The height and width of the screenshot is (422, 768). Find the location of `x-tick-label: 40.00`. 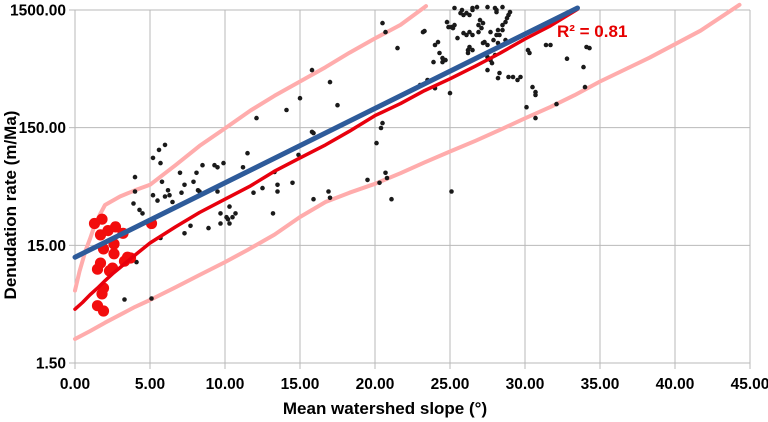

x-tick-label: 40.00 is located at coordinates (675, 384).